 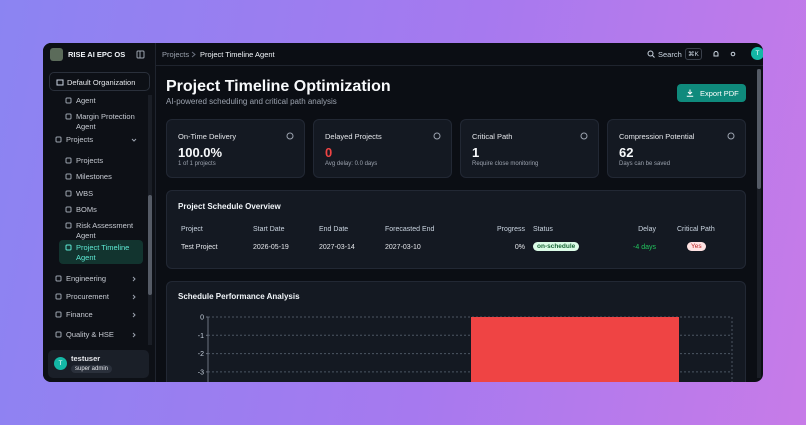 What do you see at coordinates (476, 152) in the screenshot?
I see `stat-value: 1` at bounding box center [476, 152].